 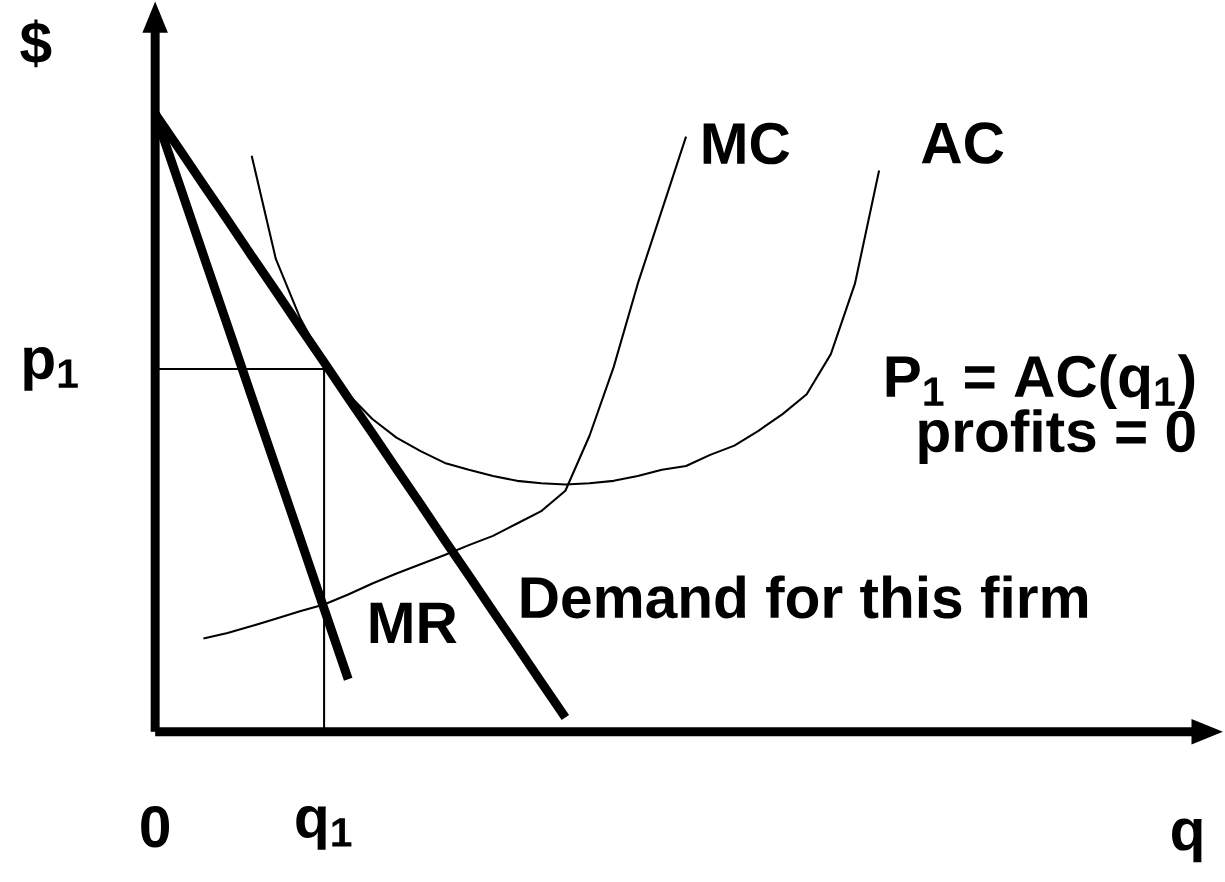 What do you see at coordinates (746, 143) in the screenshot?
I see `series-label: MC` at bounding box center [746, 143].